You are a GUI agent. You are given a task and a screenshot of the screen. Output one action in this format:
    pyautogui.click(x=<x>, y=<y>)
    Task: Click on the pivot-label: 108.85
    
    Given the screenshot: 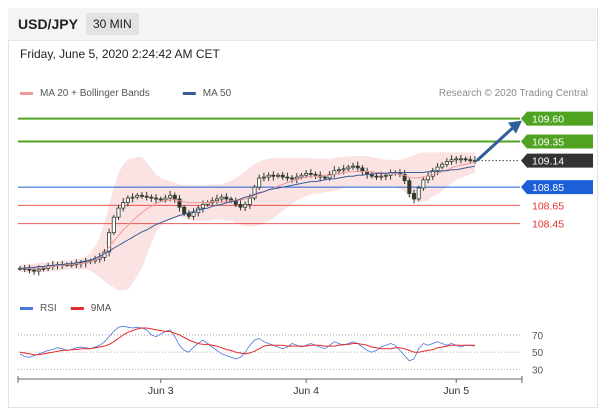 What is the action you would take?
    pyautogui.click(x=557, y=187)
    